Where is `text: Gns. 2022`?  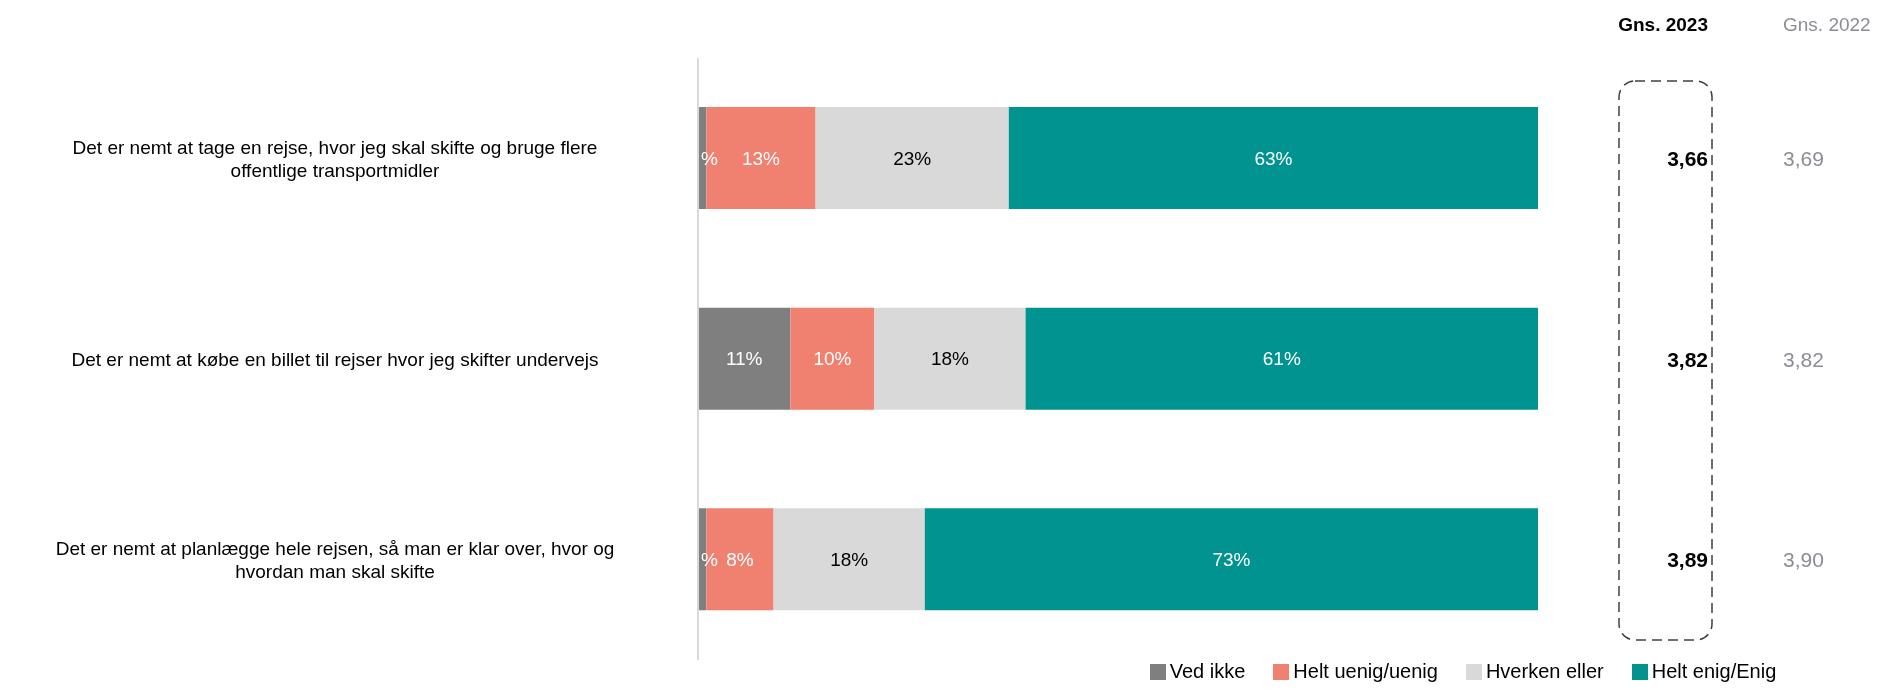
text: Gns. 2022 is located at coordinates (1827, 25).